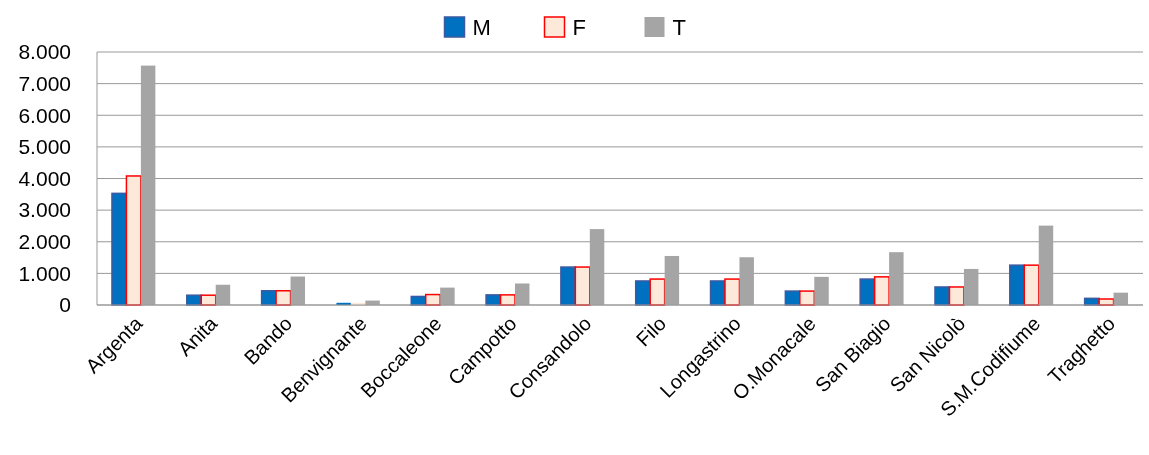 The image size is (1149, 455). What do you see at coordinates (44, 242) in the screenshot?
I see `y-tick-label: 2.000` at bounding box center [44, 242].